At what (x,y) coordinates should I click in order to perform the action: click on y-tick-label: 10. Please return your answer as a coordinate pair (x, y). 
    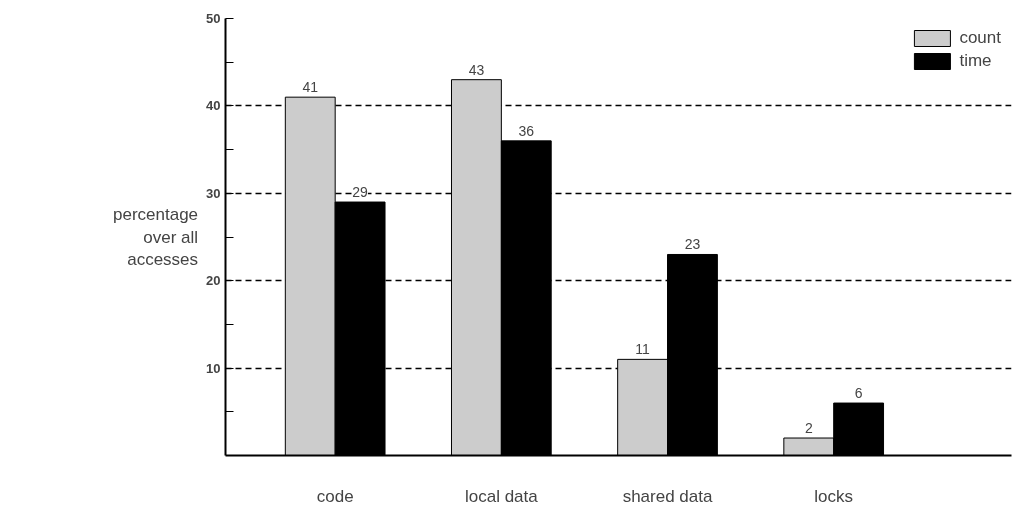
    Looking at the image, I should click on (213, 368).